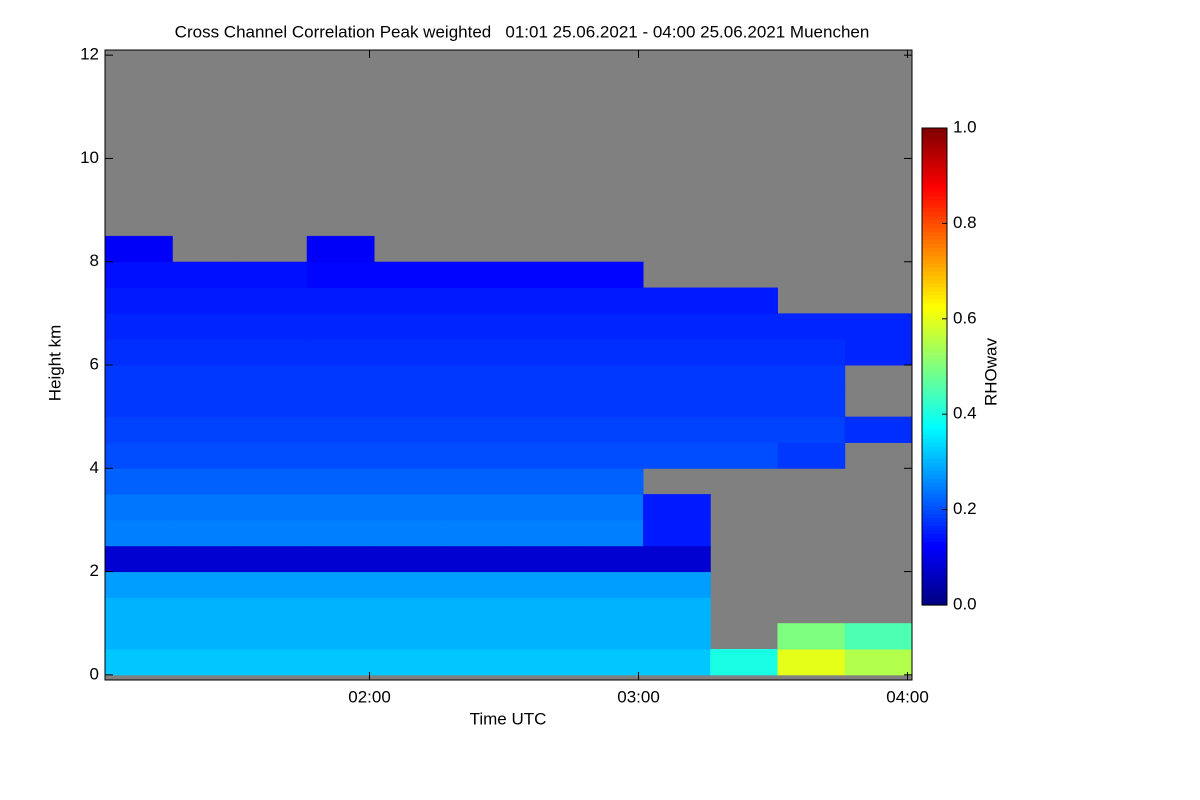 Image resolution: width=1200 pixels, height=800 pixels. I want to click on y-tick-label: 0, so click(94, 673).